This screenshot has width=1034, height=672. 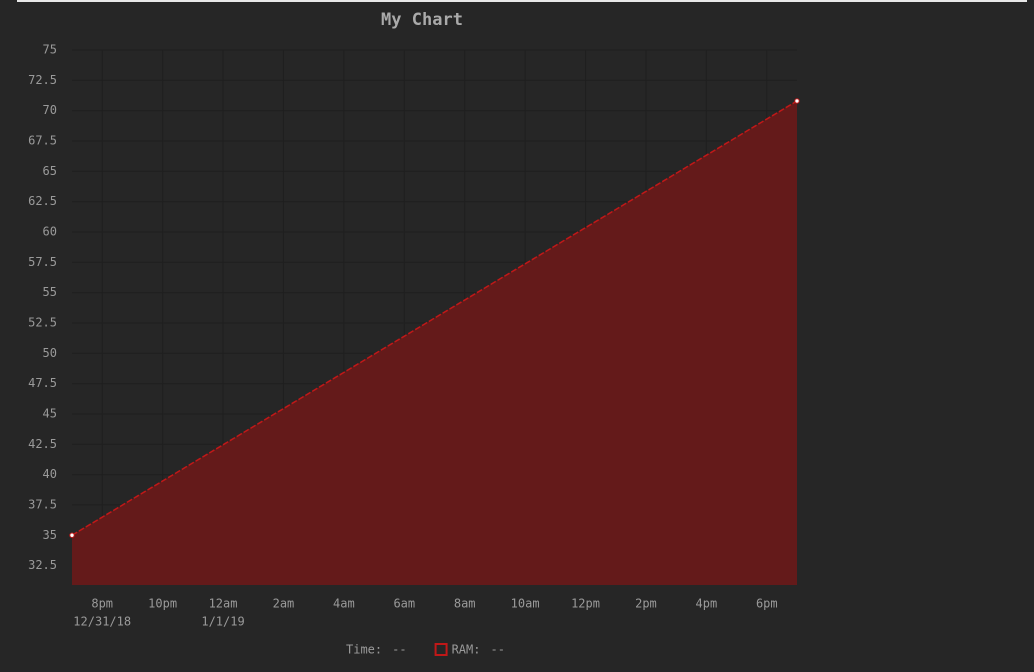 What do you see at coordinates (42, 444) in the screenshot?
I see `y-tick-label: 42.5` at bounding box center [42, 444].